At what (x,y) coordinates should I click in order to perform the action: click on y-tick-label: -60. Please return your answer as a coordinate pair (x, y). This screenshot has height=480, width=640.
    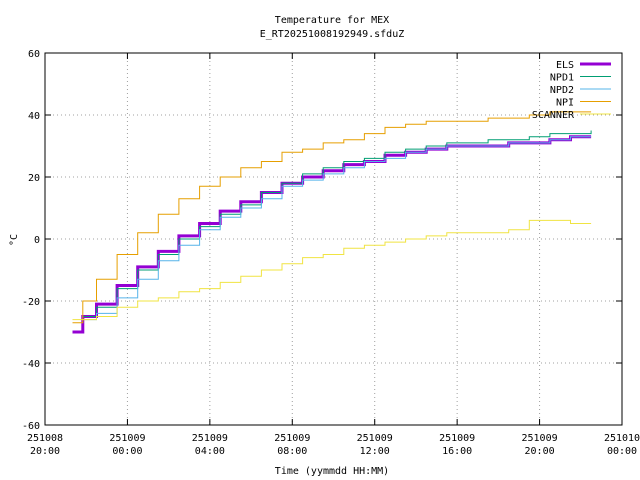
    Looking at the image, I should click on (31, 426).